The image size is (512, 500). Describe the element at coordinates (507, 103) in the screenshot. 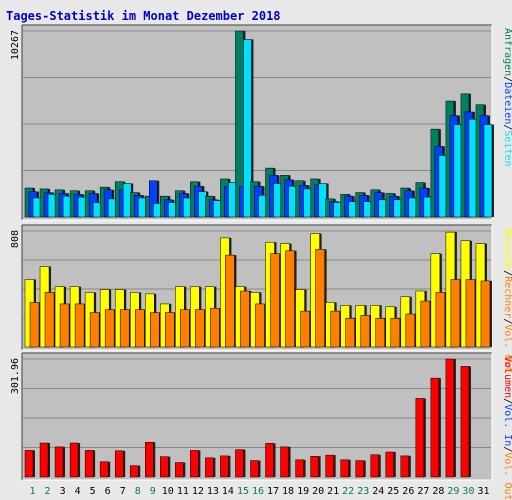

I see `legend-item: Dateien` at that location.